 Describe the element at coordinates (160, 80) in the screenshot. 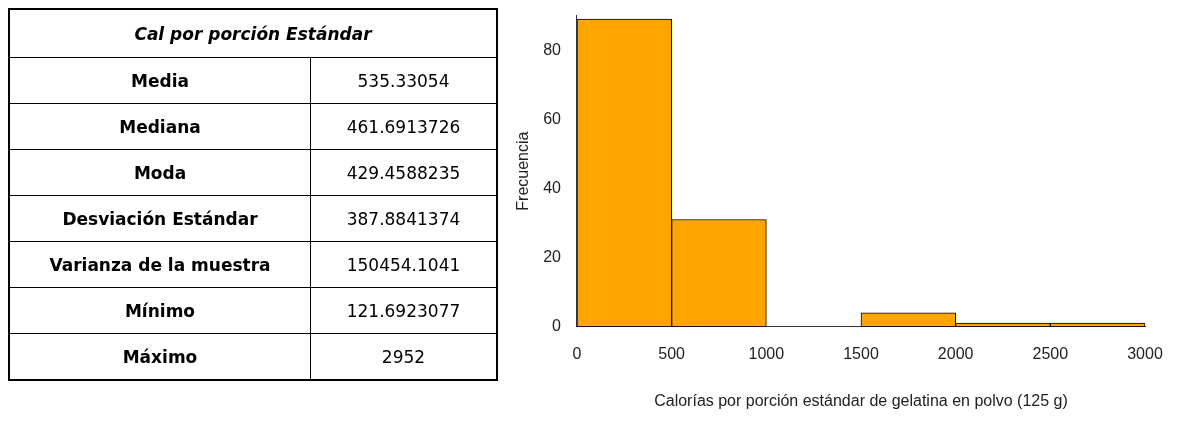

I see `category-label: Media` at that location.